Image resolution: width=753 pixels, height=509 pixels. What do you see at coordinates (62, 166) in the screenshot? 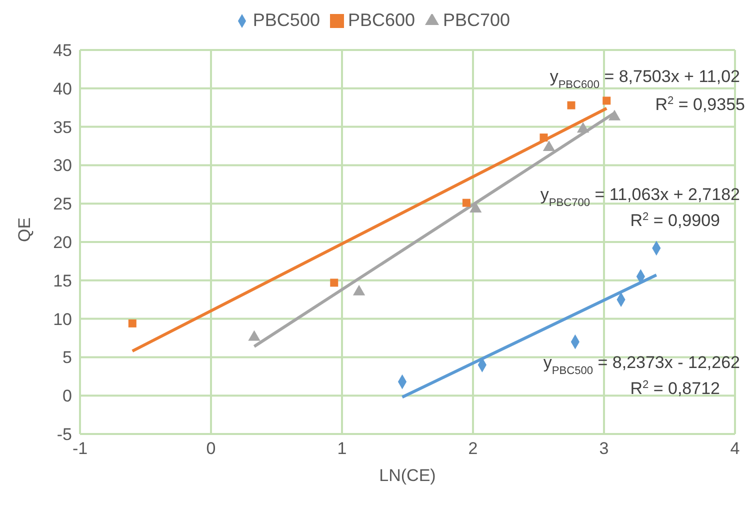
I see `y-tick-label: 30` at bounding box center [62, 166].